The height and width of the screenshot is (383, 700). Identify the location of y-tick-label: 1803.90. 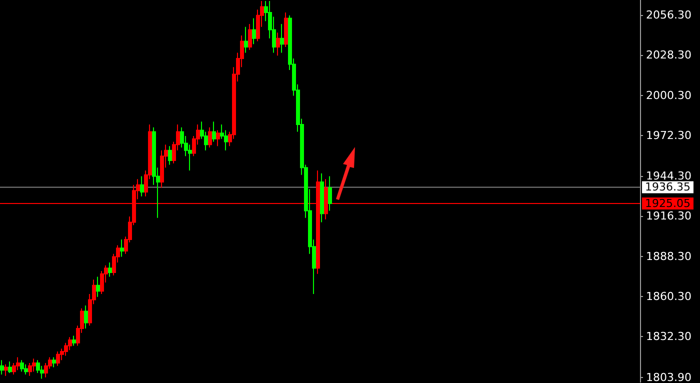
(669, 377).